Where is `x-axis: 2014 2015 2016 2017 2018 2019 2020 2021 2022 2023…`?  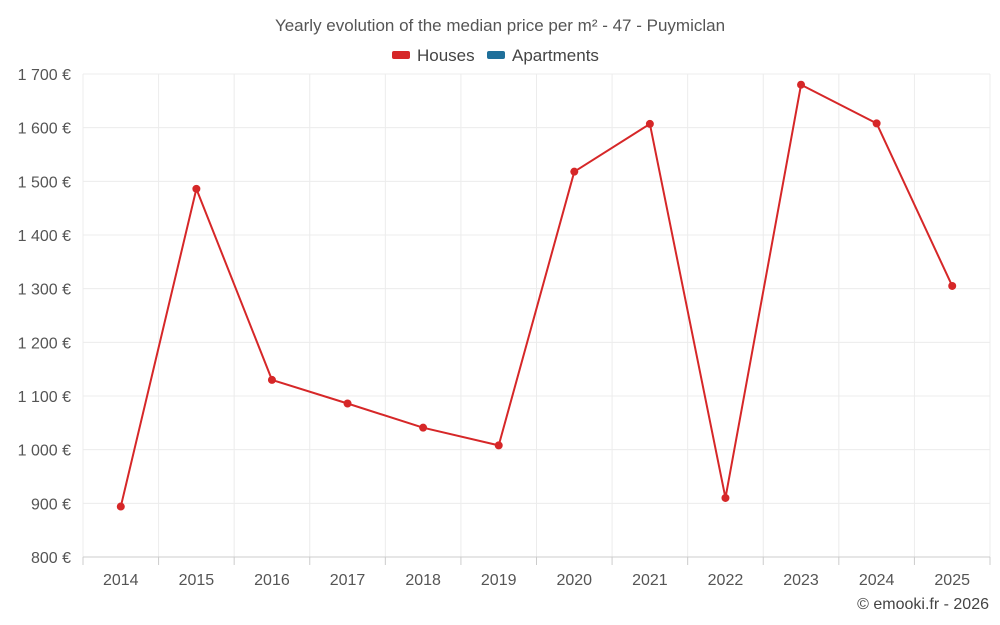 x-axis: 2014 2015 2016 2017 2018 2019 2020 2021 2022 2023… is located at coordinates (536, 572).